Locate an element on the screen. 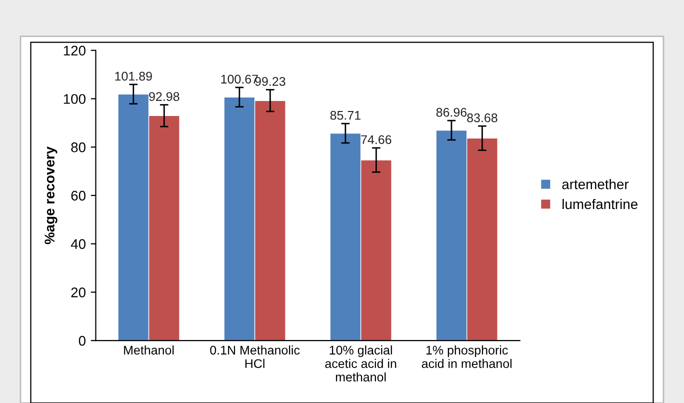 This screenshot has height=403, width=684. data-label: 85.71 is located at coordinates (345, 115).